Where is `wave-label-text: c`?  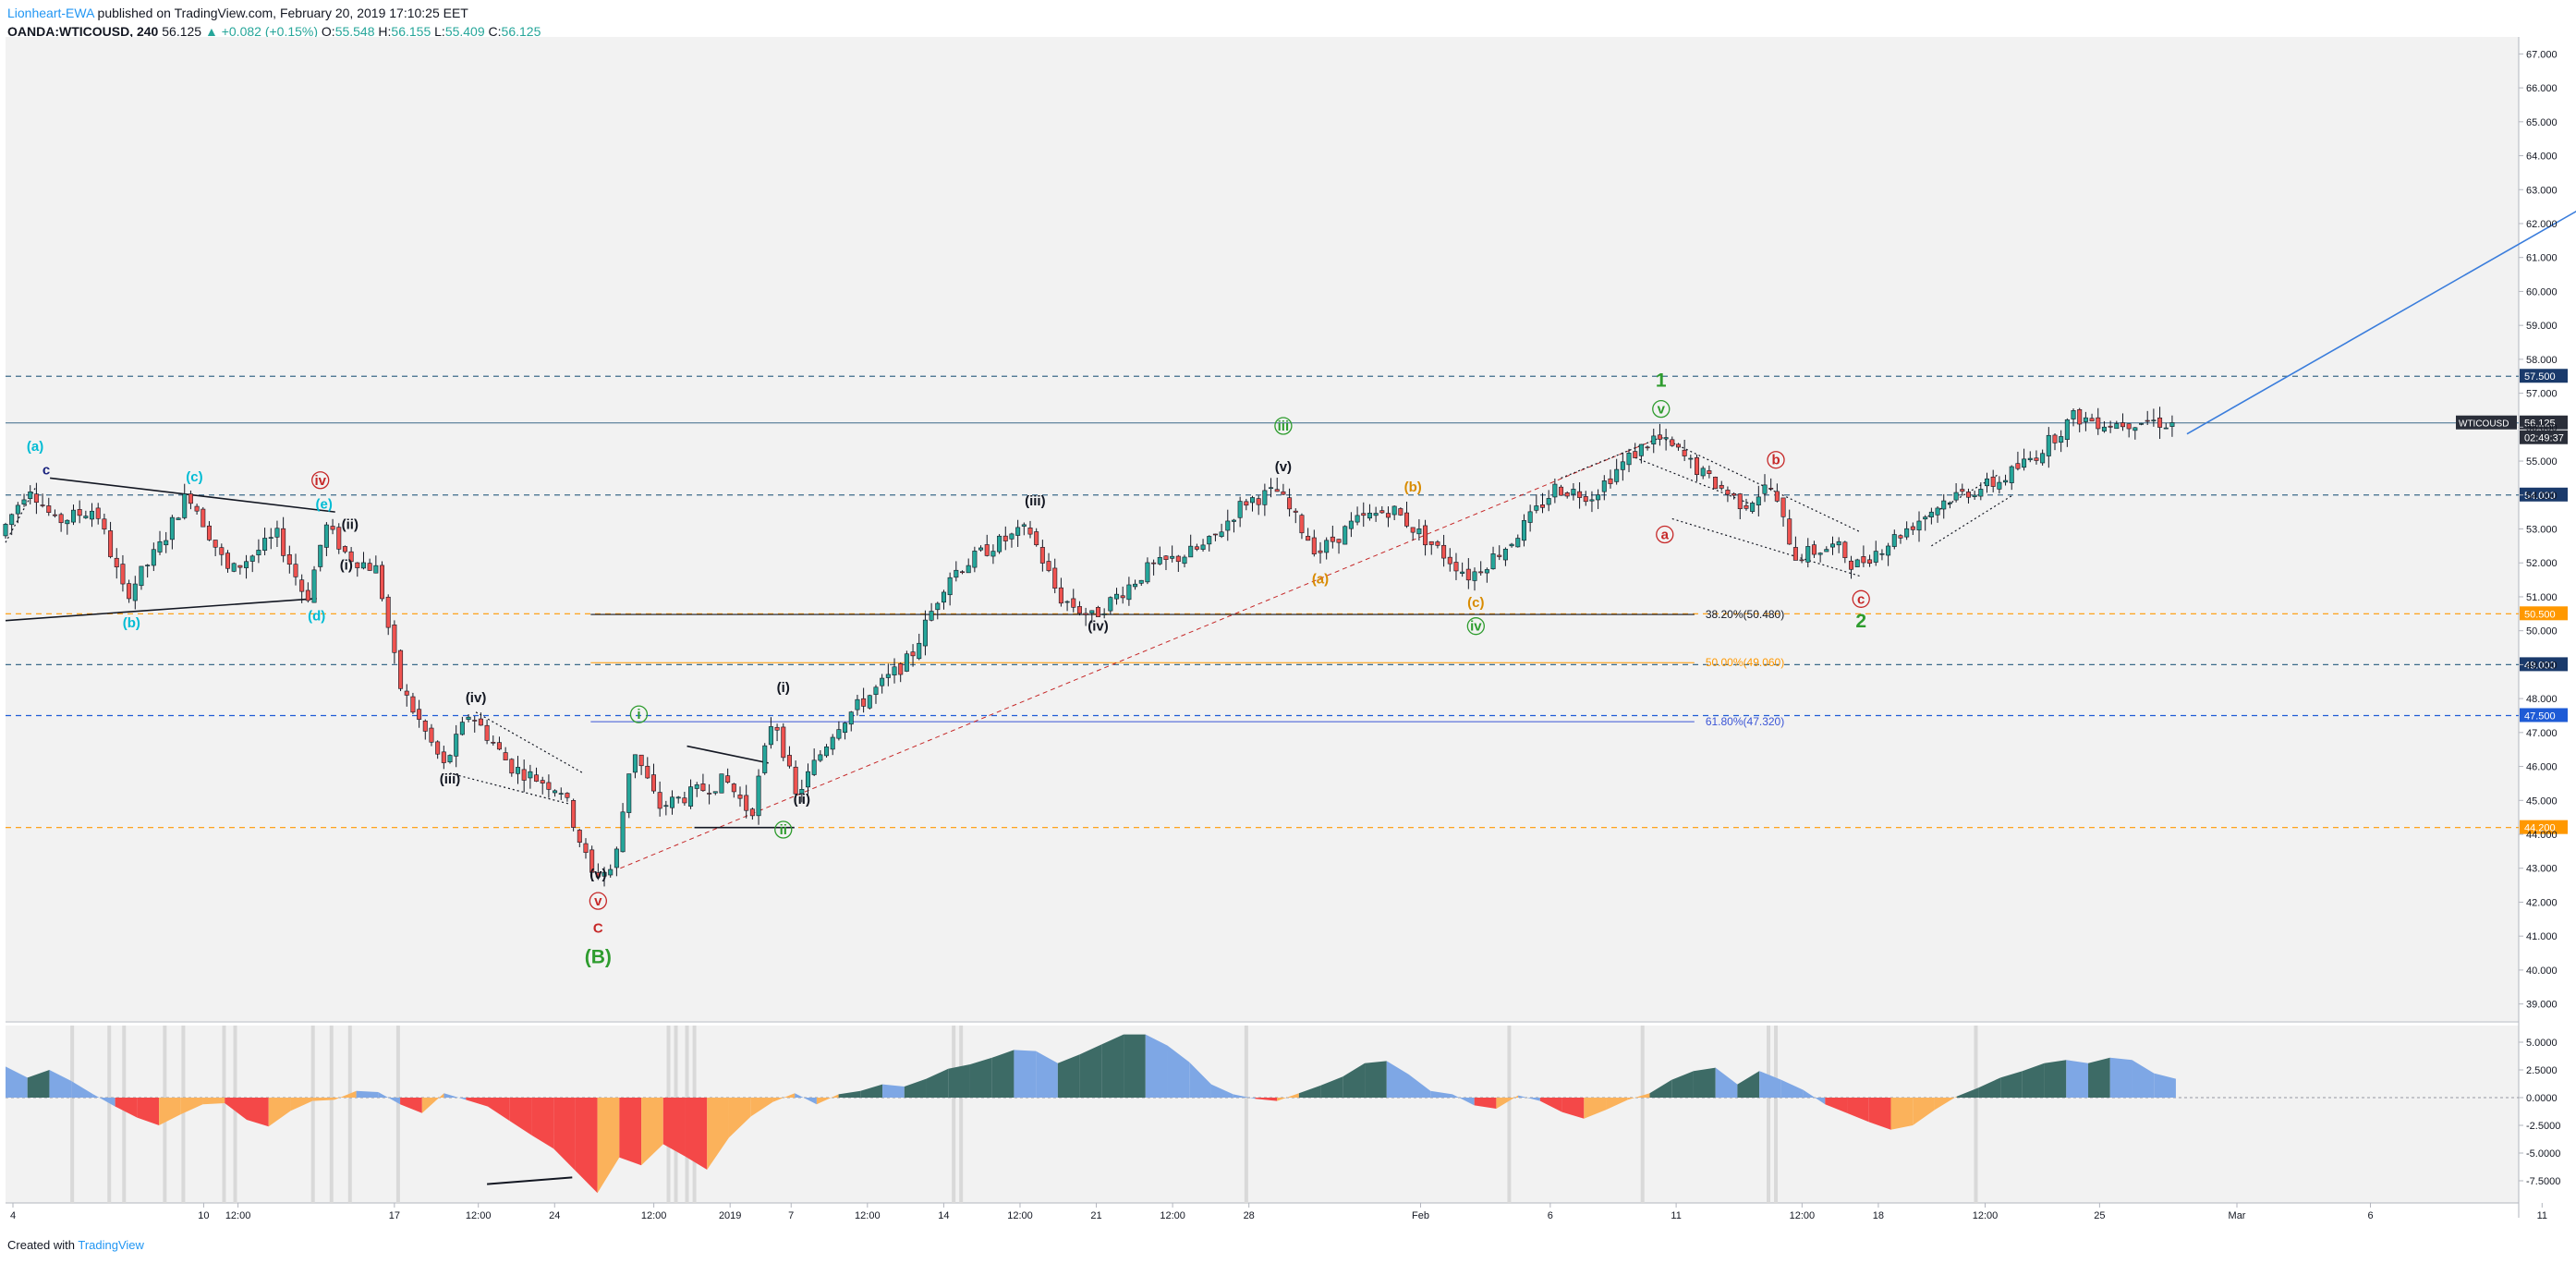 wave-label-text: c is located at coordinates (46, 471).